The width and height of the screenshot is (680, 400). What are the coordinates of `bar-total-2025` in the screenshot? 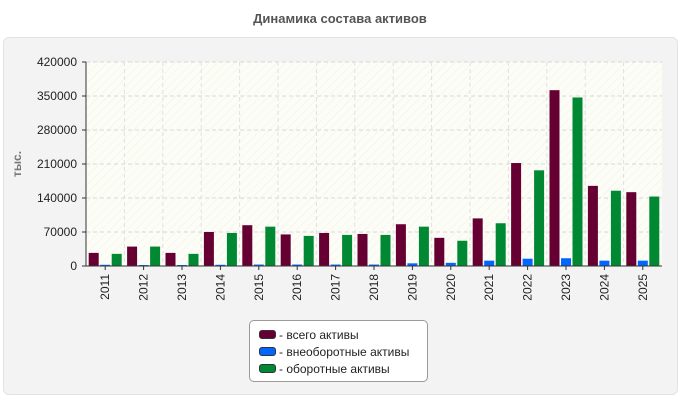 It's located at (631, 229).